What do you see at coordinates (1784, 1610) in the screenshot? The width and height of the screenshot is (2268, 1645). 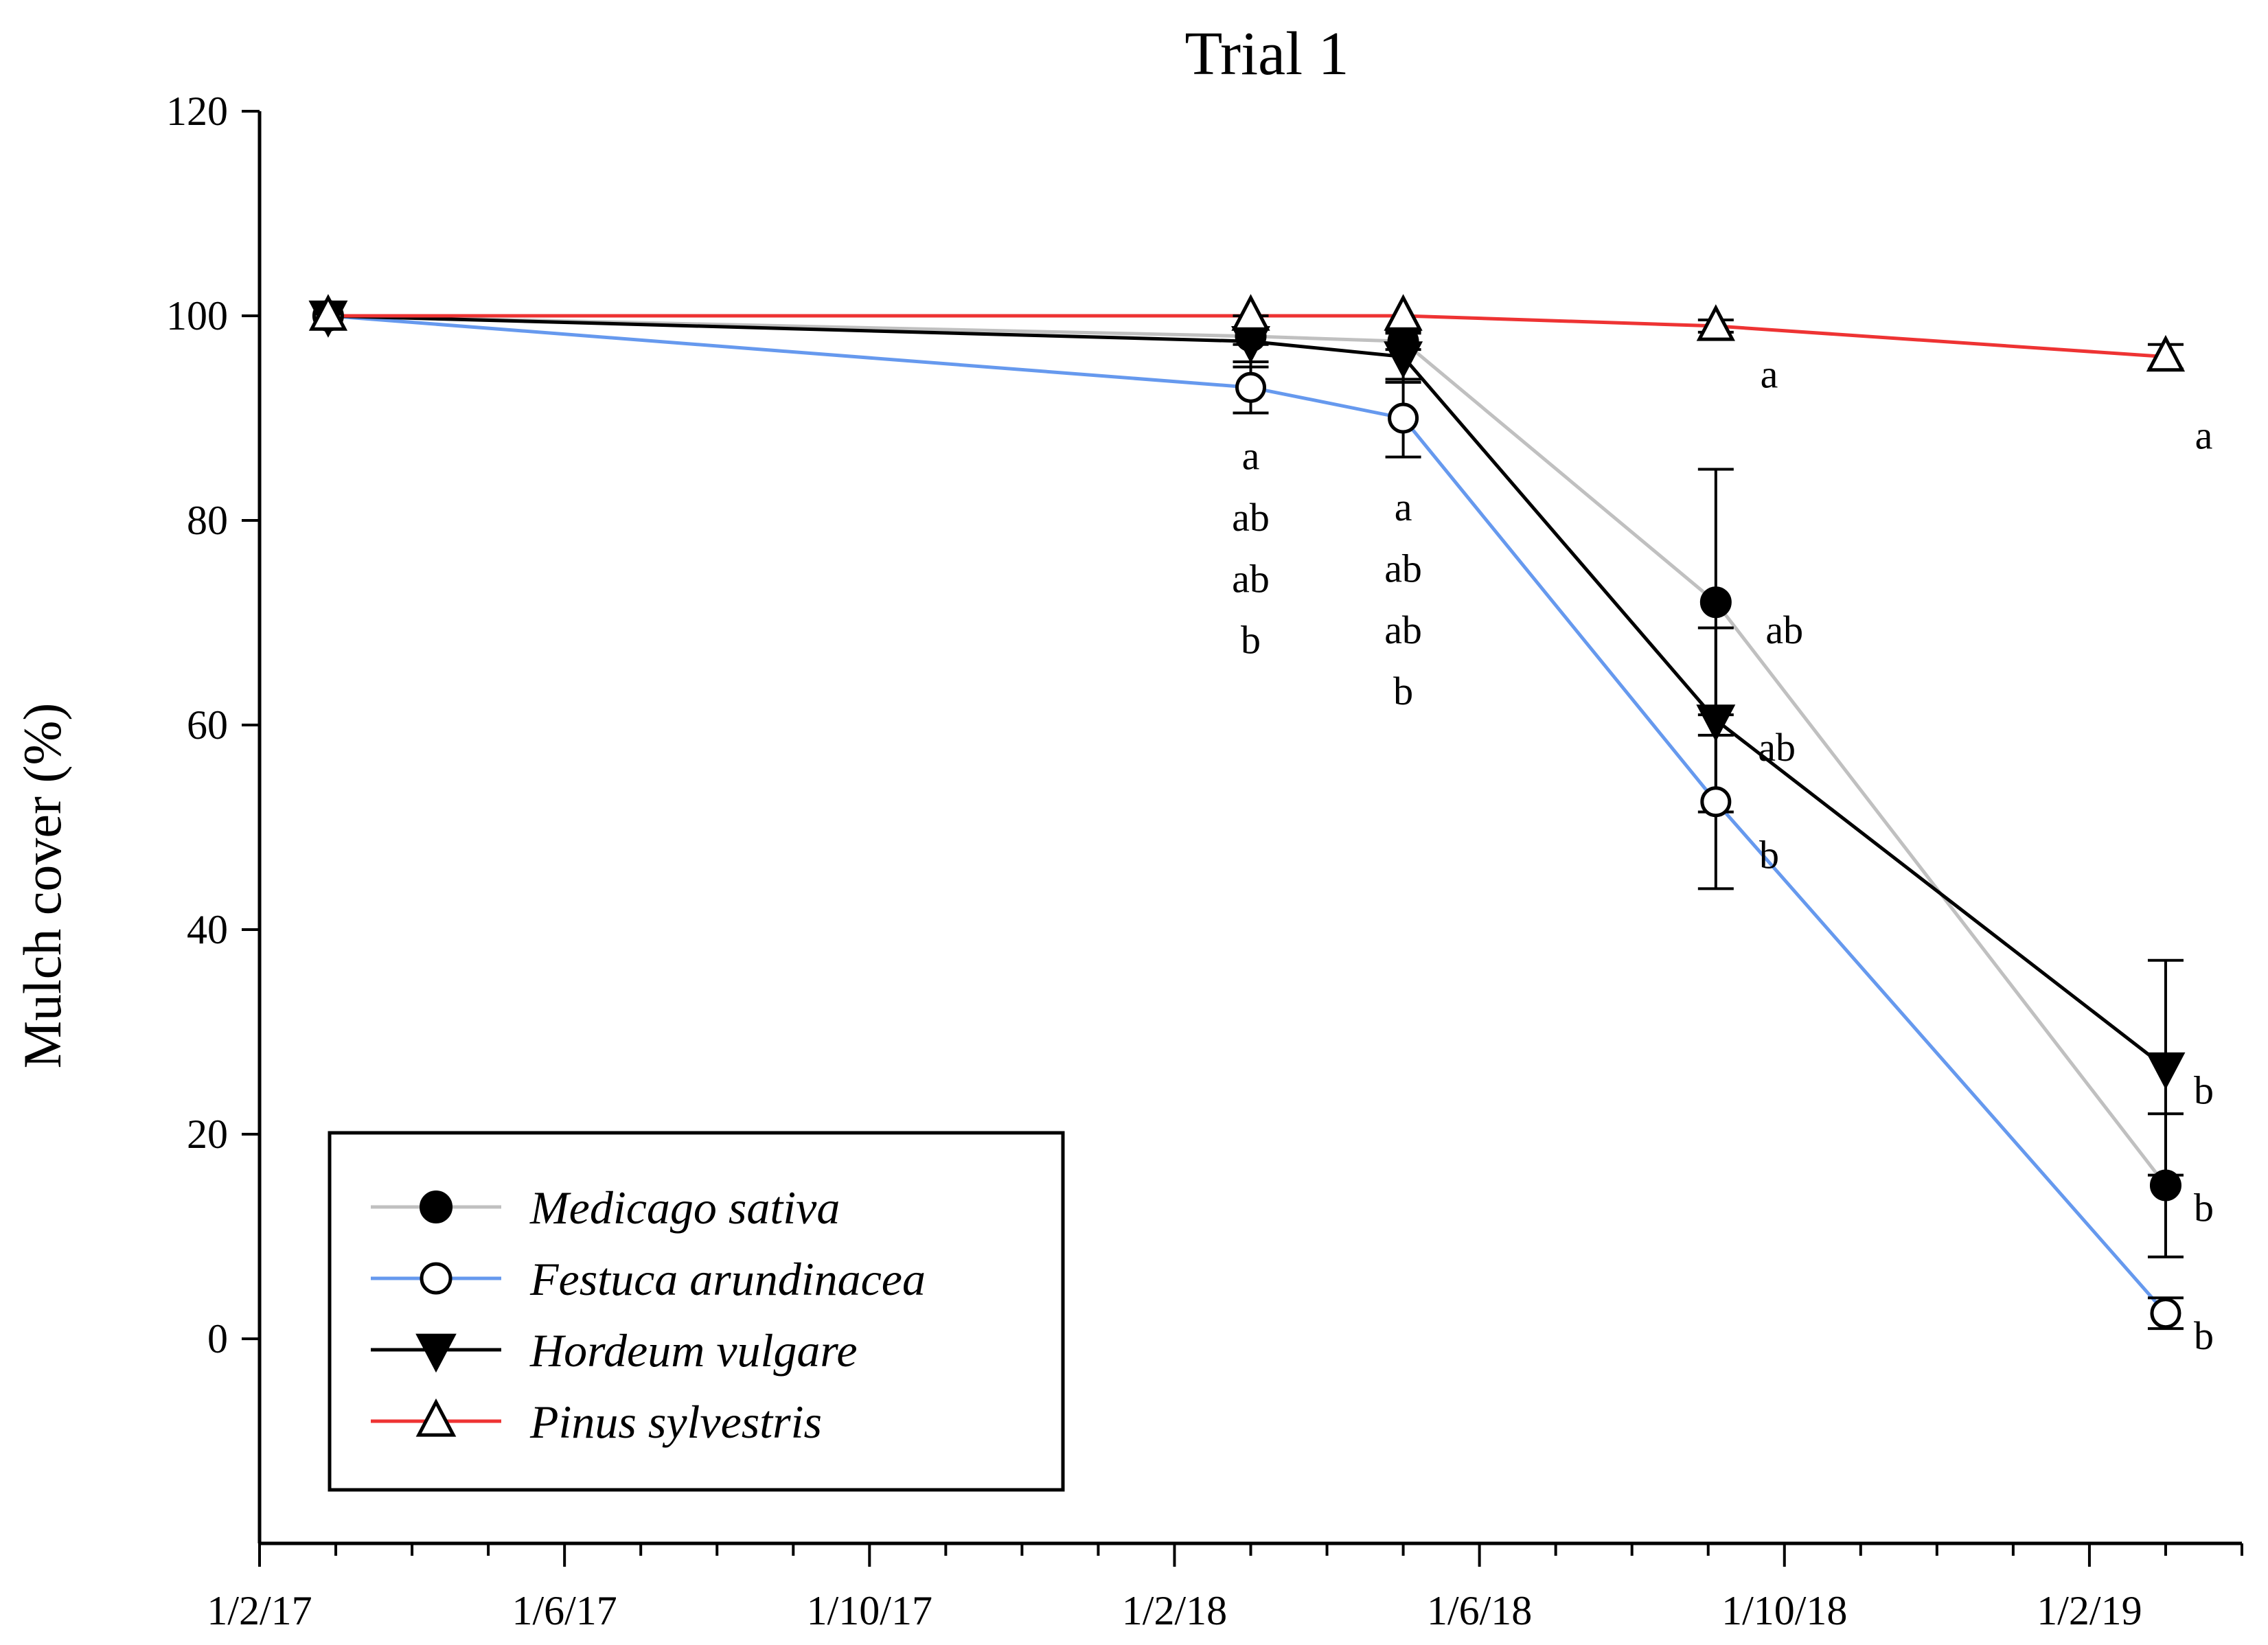 I see `x-tick-label: 1/10/18` at bounding box center [1784, 1610].